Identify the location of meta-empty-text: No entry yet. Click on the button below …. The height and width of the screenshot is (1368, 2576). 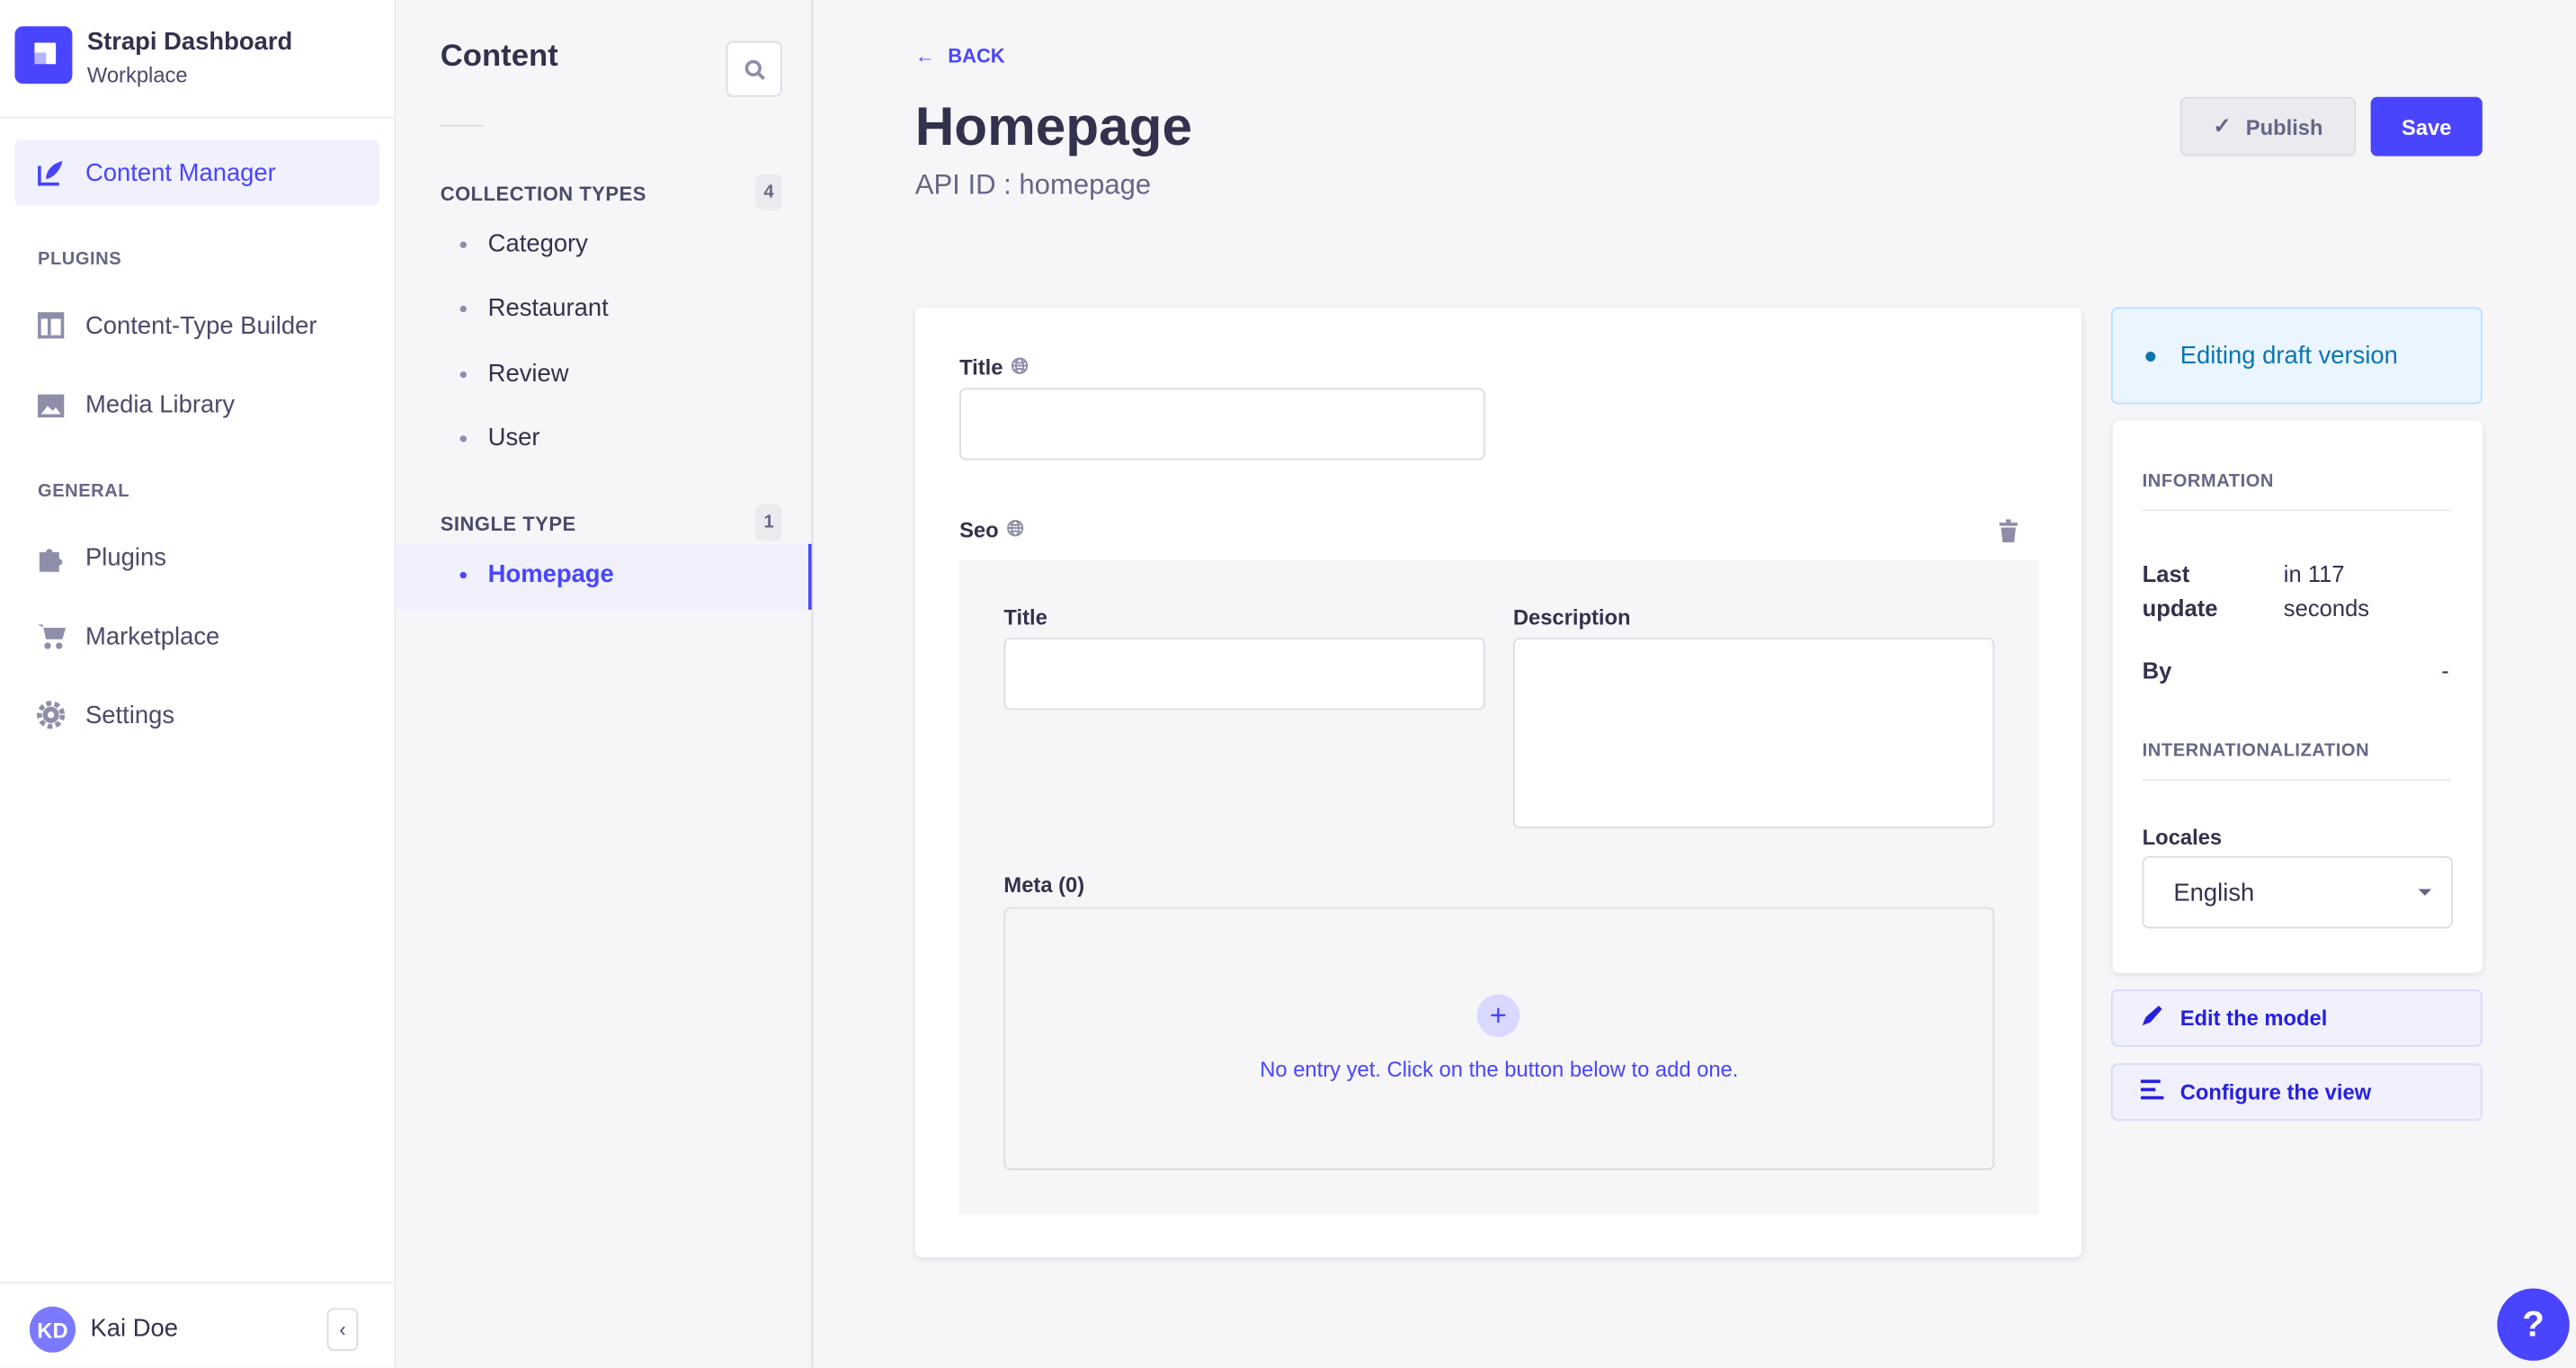
(1499, 1069).